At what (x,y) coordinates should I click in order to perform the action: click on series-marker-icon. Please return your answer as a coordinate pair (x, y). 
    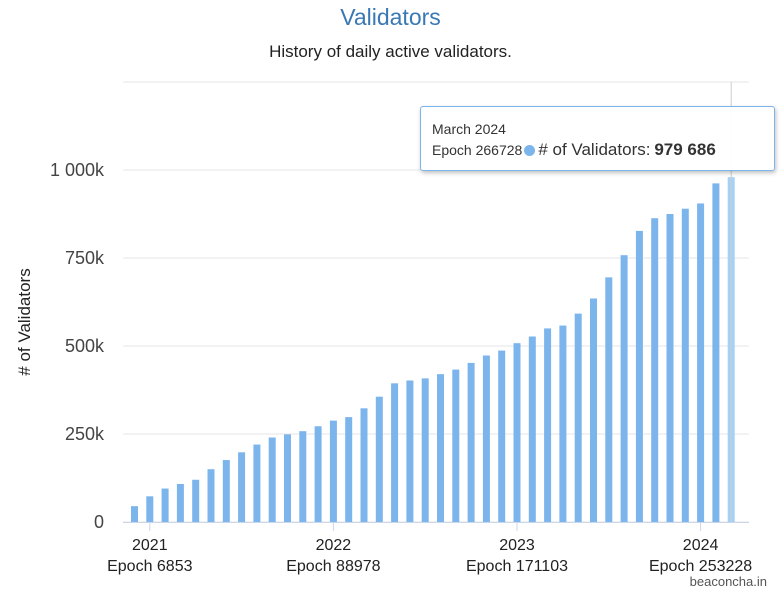
    Looking at the image, I should click on (530, 150).